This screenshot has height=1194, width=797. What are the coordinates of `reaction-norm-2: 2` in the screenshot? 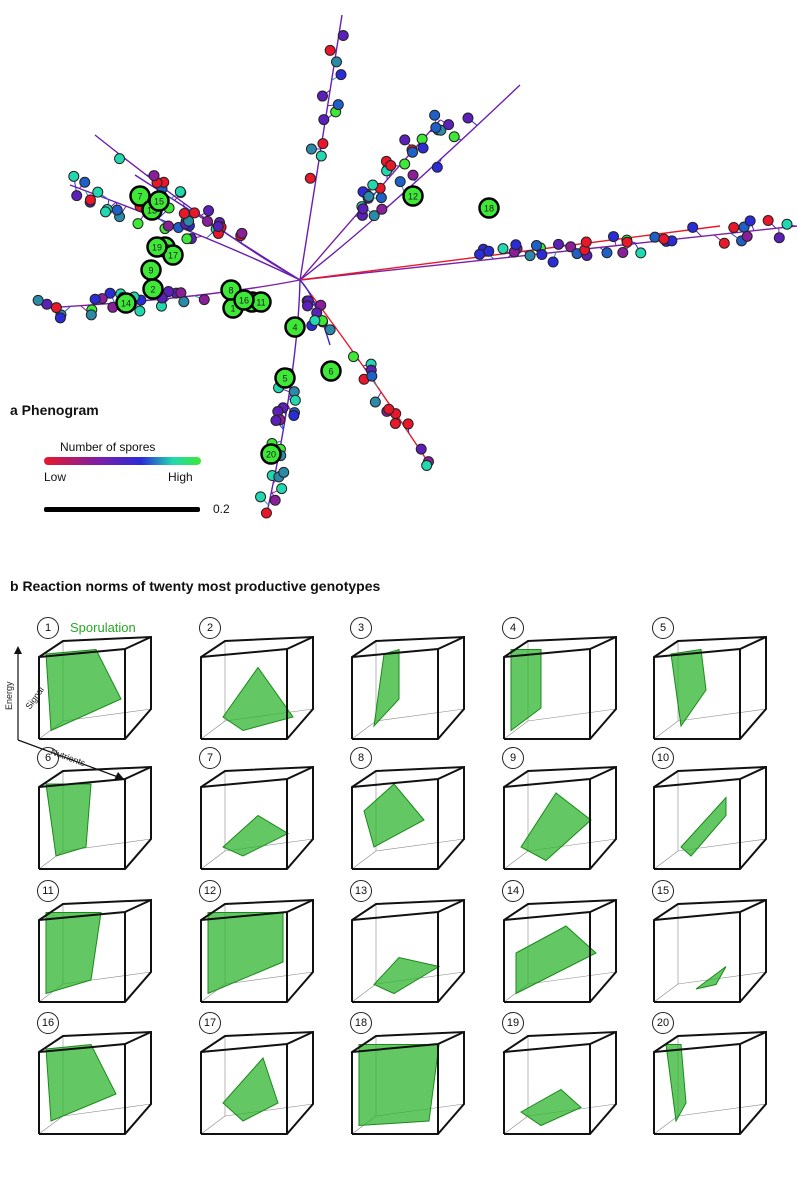 It's located at (254, 679).